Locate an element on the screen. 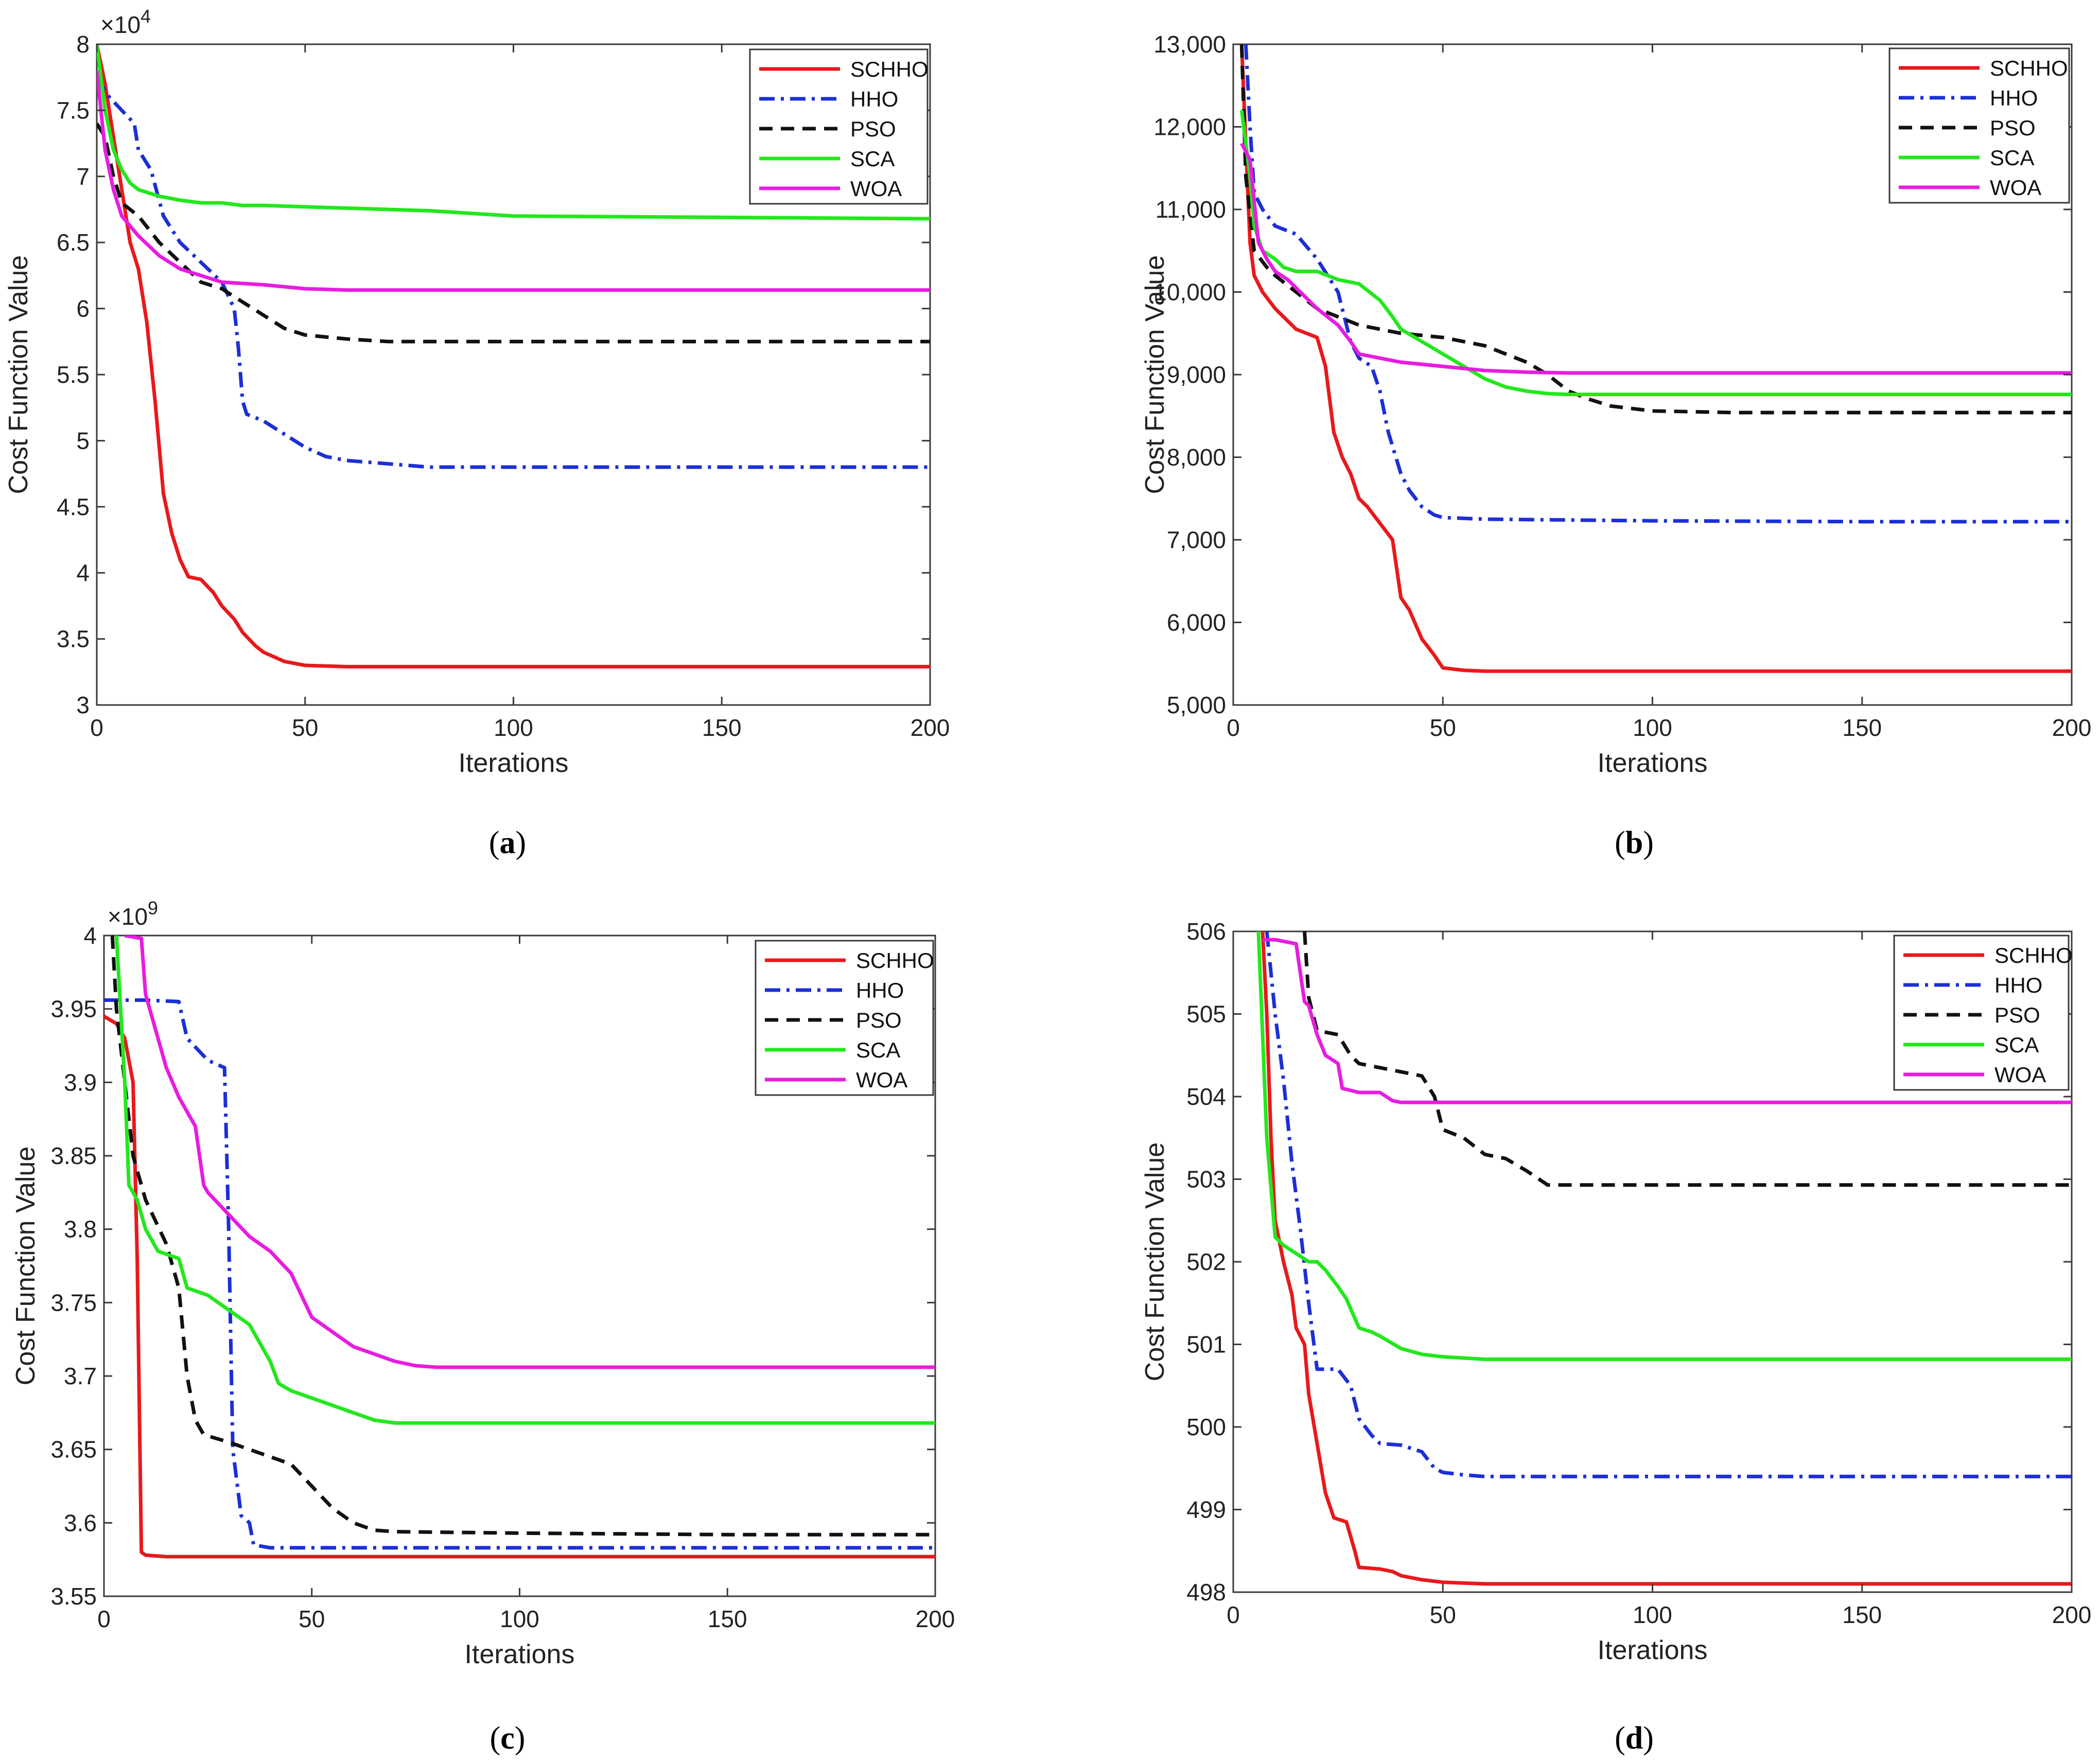 Image resolution: width=2100 pixels, height=1763 pixels. y-tick-label: 3 is located at coordinates (83, 705).